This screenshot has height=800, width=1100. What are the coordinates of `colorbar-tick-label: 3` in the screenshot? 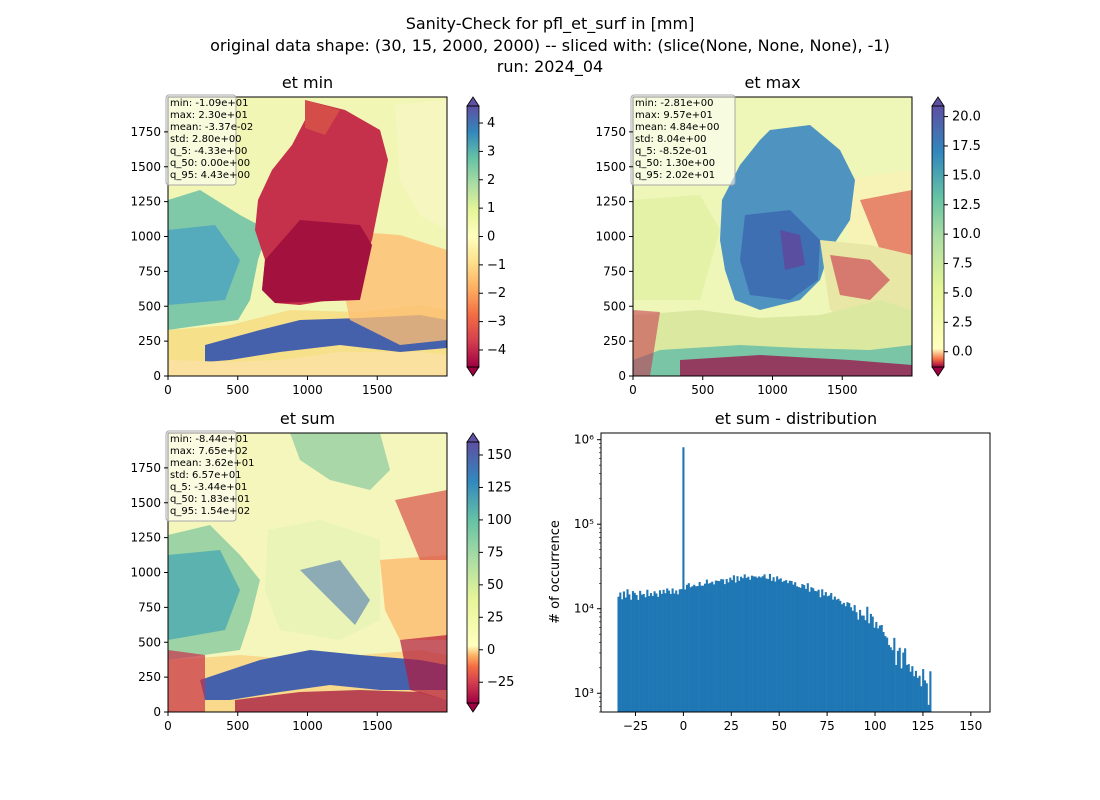 It's located at (491, 151).